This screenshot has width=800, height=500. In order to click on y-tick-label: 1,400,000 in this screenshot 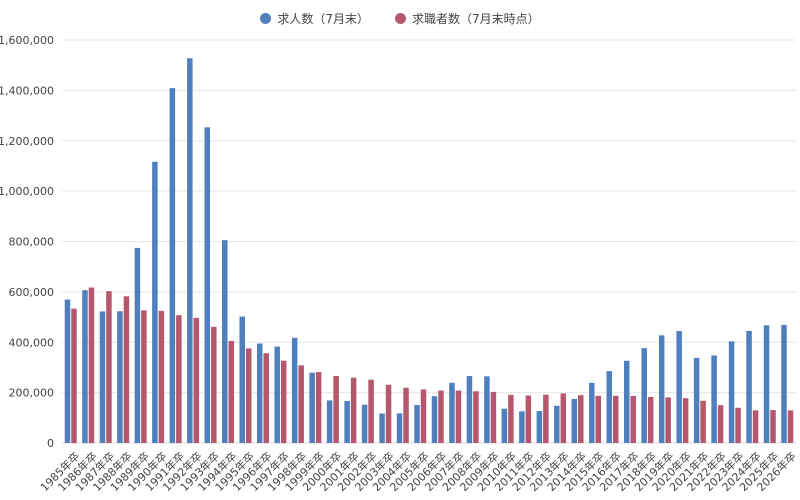, I will do `click(27, 90)`.